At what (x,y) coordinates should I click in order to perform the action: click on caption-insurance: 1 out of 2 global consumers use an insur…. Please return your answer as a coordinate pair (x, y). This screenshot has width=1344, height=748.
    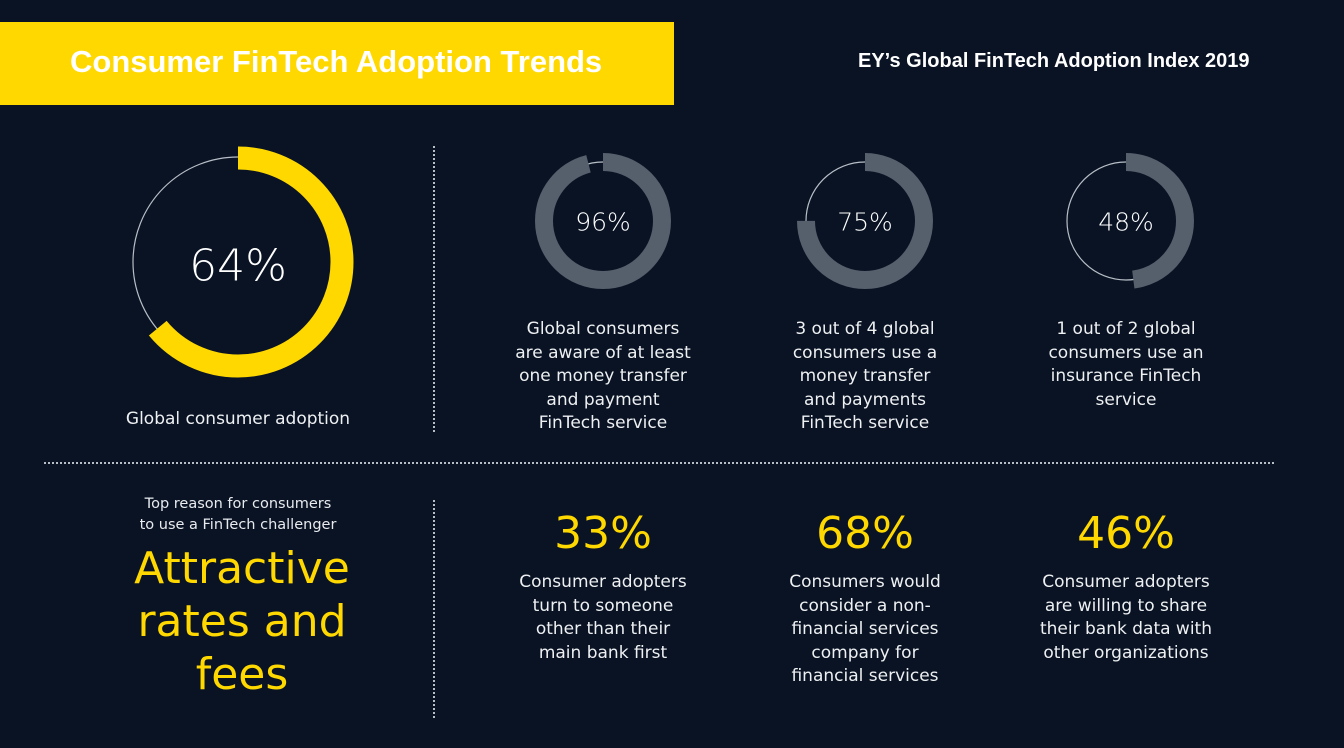
    Looking at the image, I should click on (1126, 364).